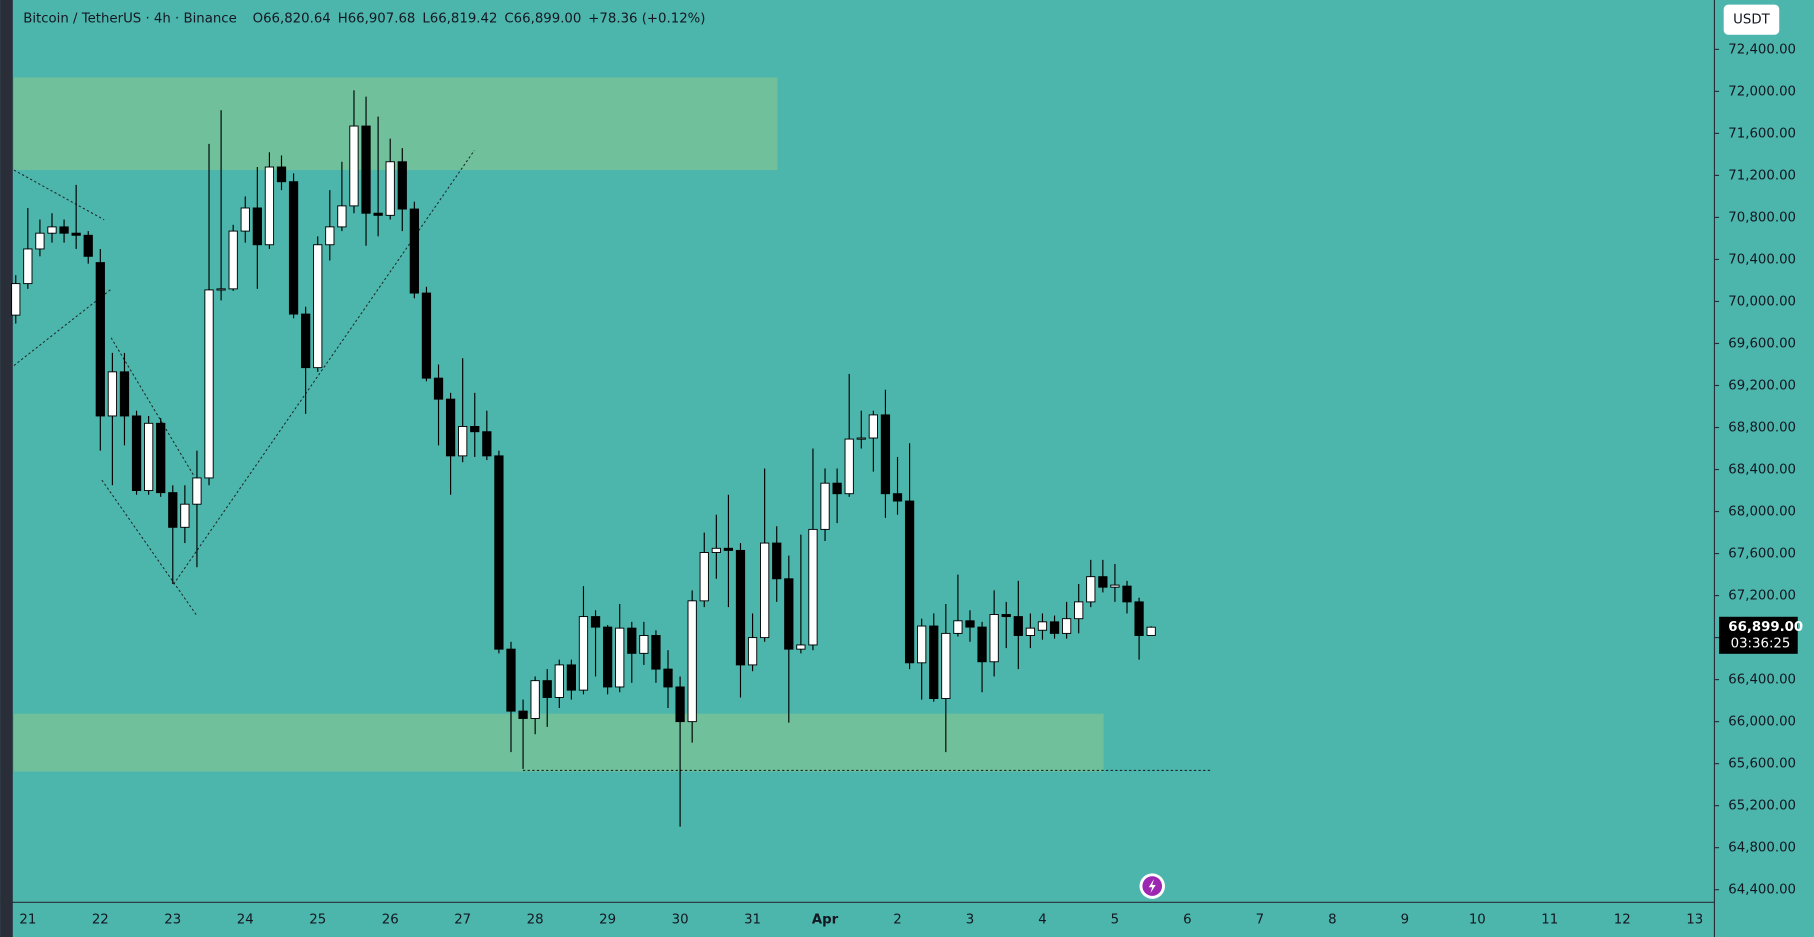  I want to click on supply-zone, so click(395, 124).